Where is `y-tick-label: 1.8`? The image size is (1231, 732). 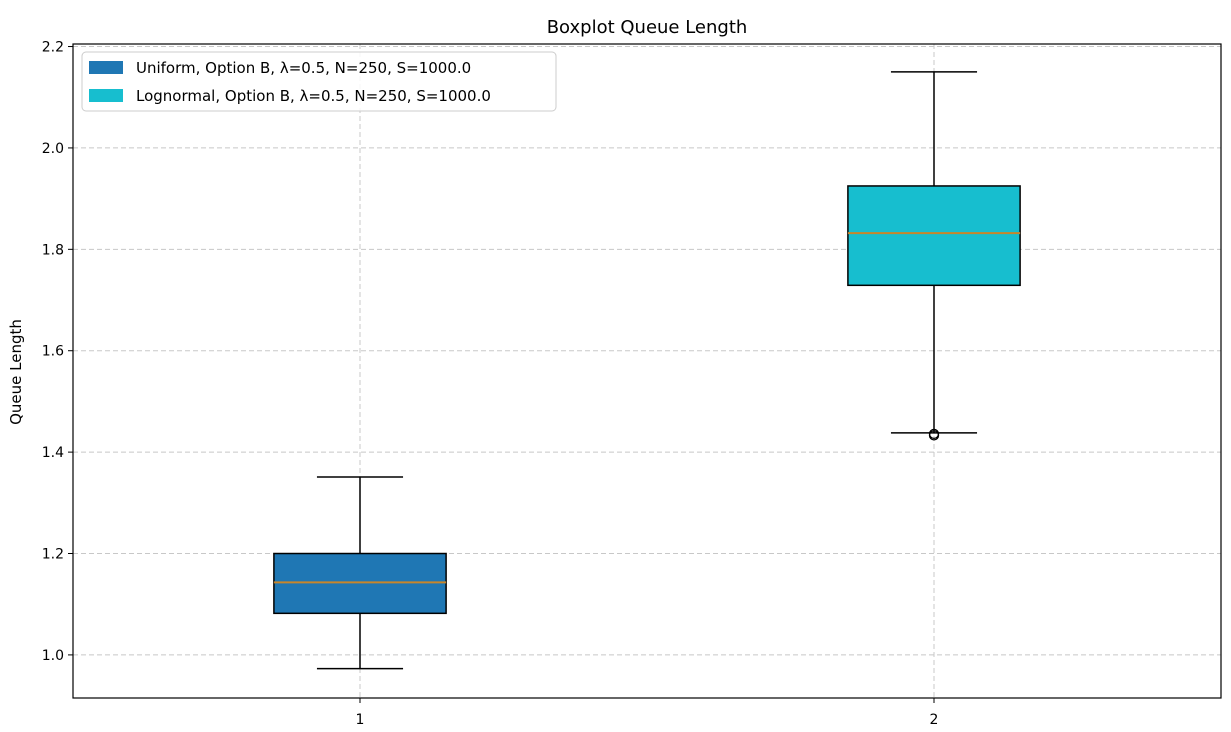
y-tick-label: 1.8 is located at coordinates (53, 250).